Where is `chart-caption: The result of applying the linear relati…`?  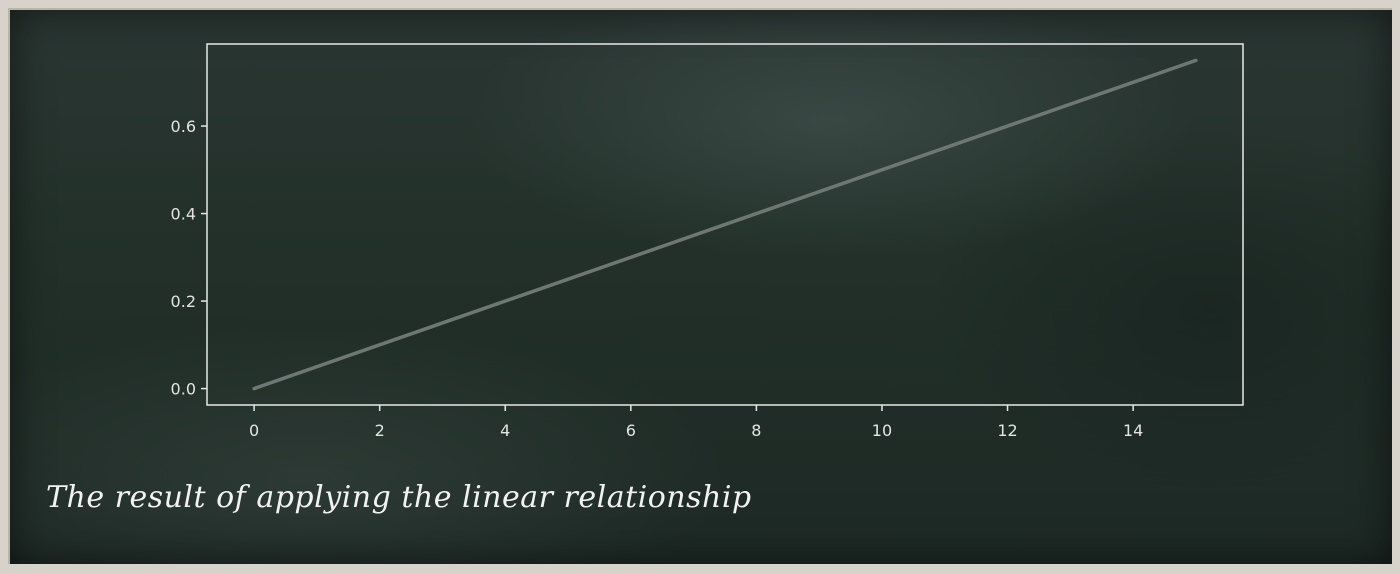
chart-caption: The result of applying the linear relati… is located at coordinates (399, 497).